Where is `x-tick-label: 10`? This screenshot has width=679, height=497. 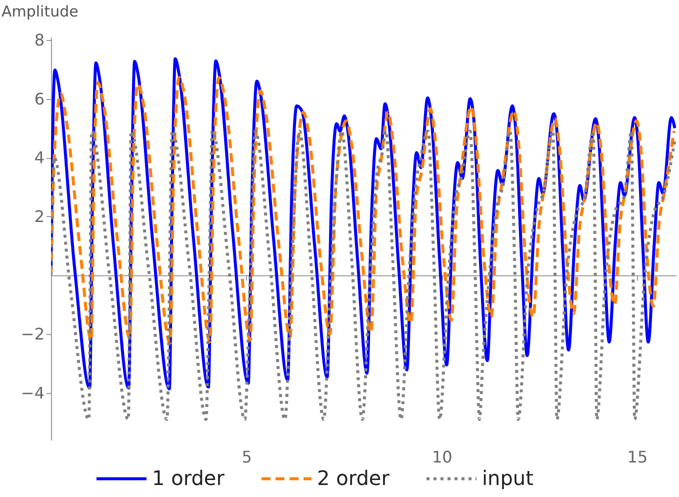
x-tick-label: 10 is located at coordinates (442, 457).